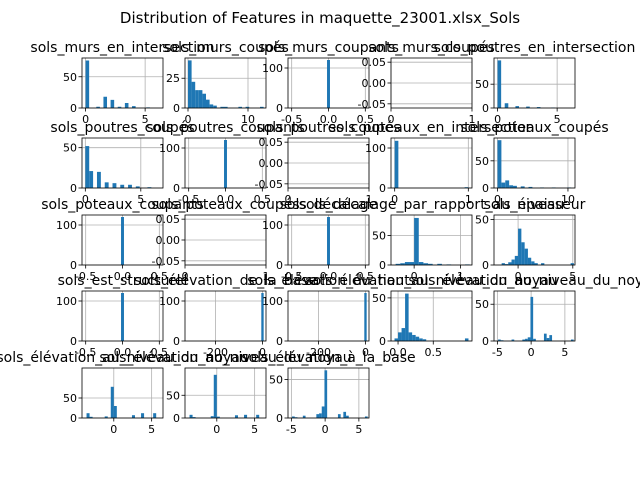 Image resolution: width=640 pixels, height=480 pixels. What do you see at coordinates (318, 352) in the screenshot?
I see `x-tick-label: -200` at bounding box center [318, 352].